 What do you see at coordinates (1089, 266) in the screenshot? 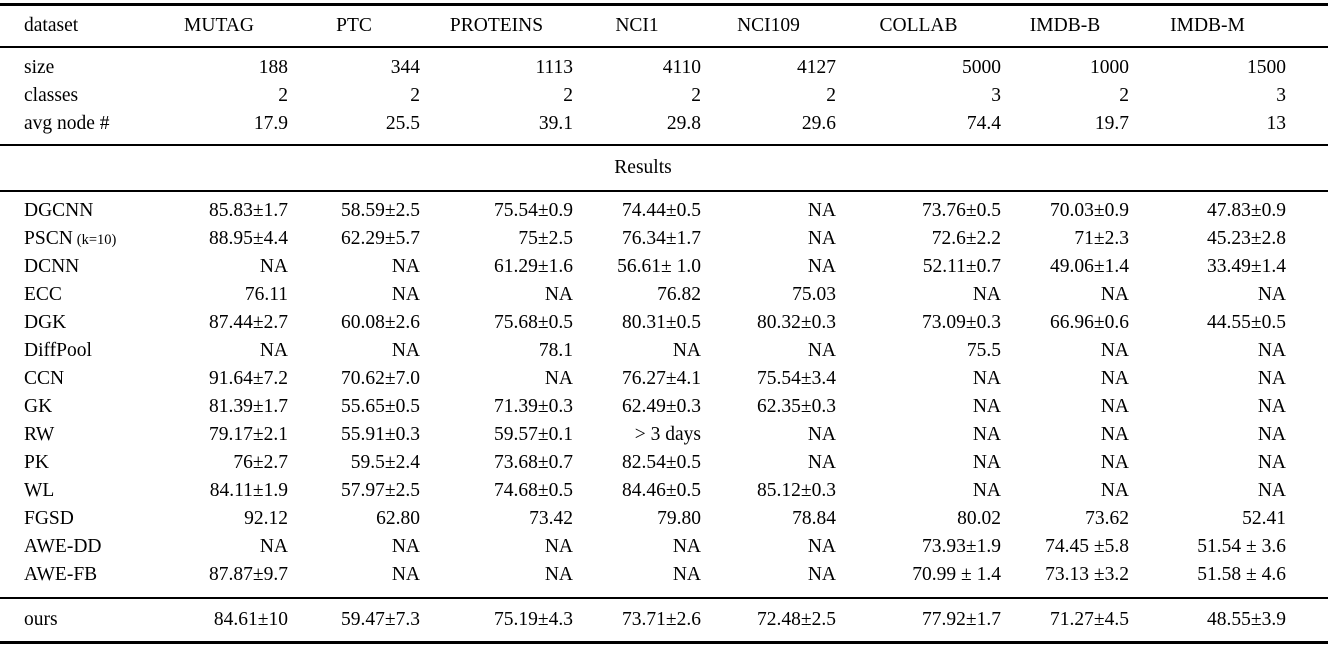
I see `data-cell: 49.06±1.4` at bounding box center [1089, 266].